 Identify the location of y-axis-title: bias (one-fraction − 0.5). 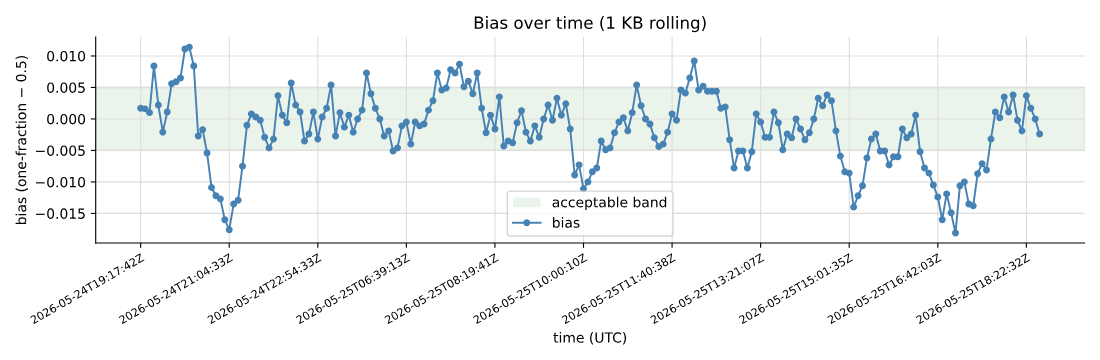
(21, 140).